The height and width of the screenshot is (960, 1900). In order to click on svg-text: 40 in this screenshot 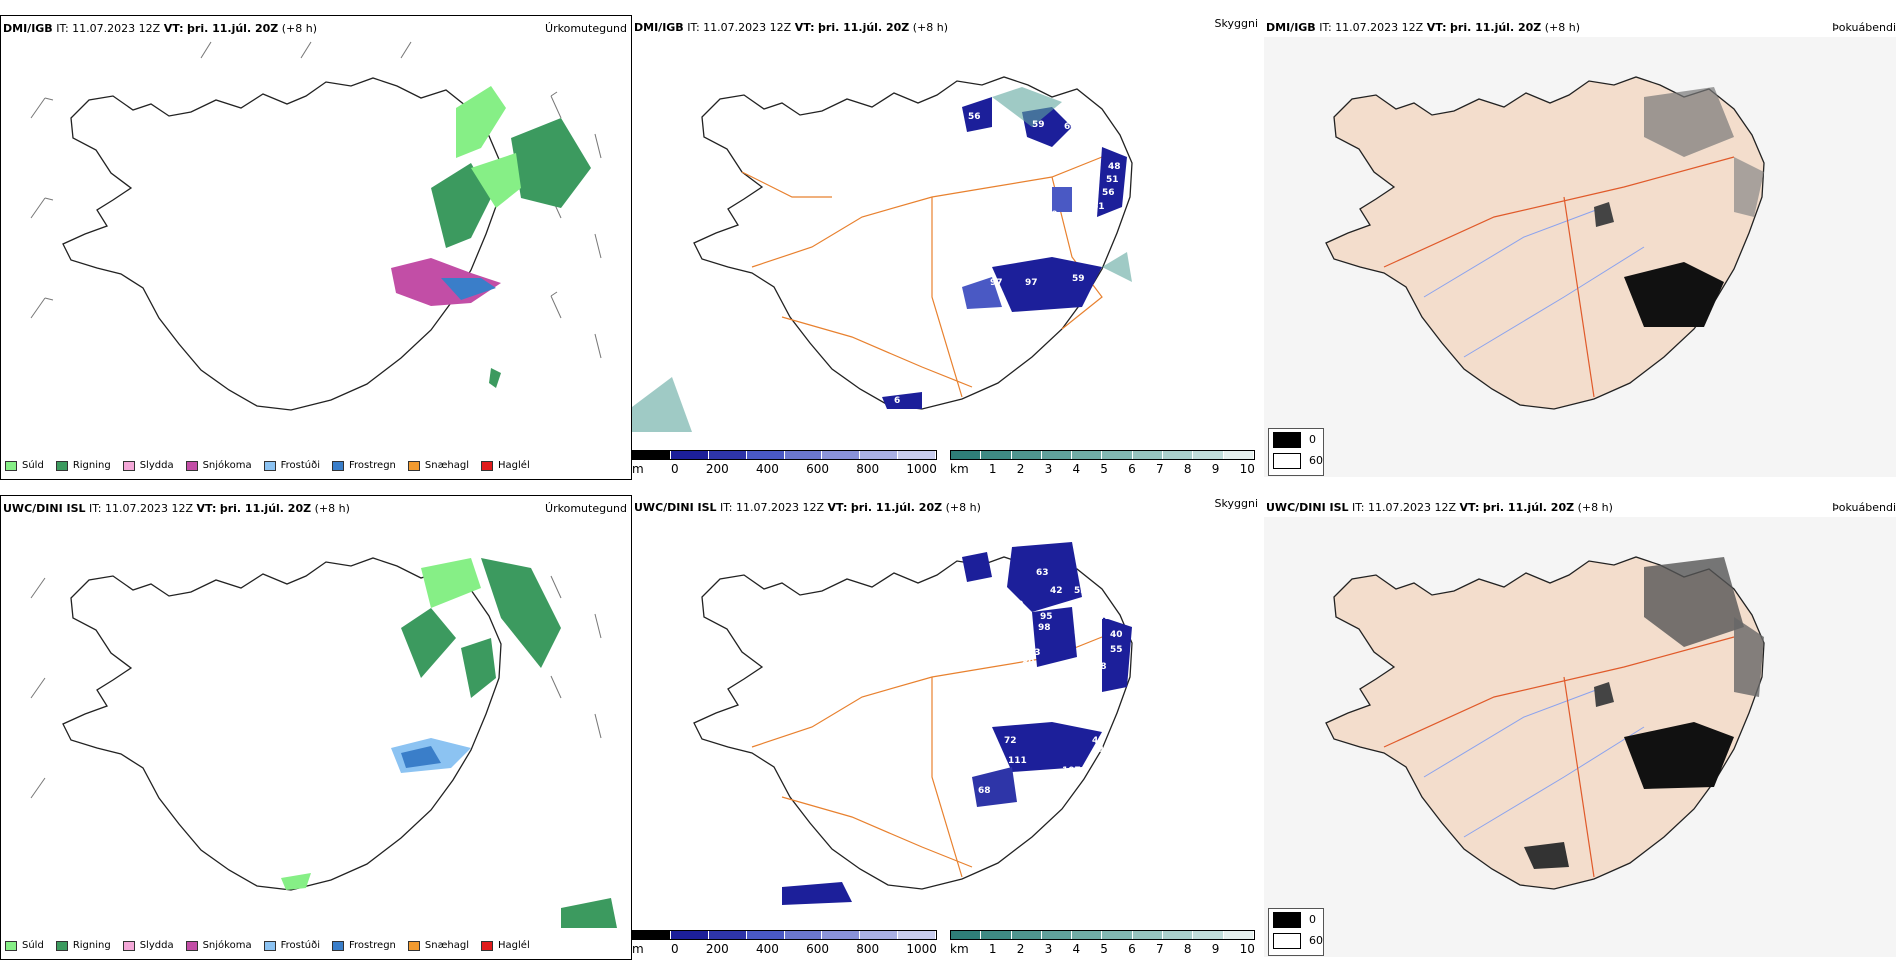, I will do `click(1116, 635)`.